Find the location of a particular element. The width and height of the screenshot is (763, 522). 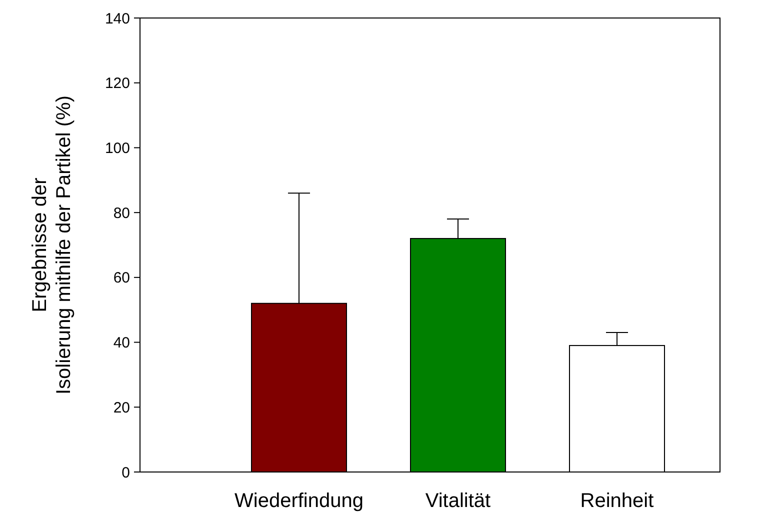

x-tick-label: Vitalität is located at coordinates (458, 501).